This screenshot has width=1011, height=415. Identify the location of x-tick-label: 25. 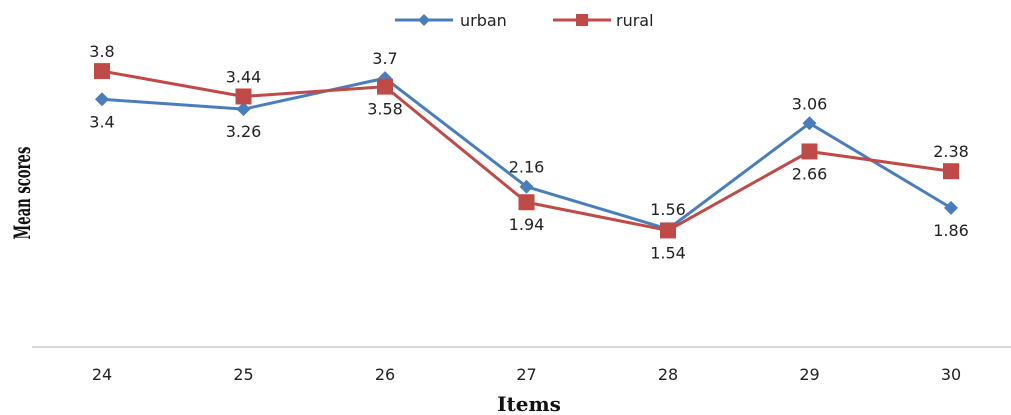
(243, 374).